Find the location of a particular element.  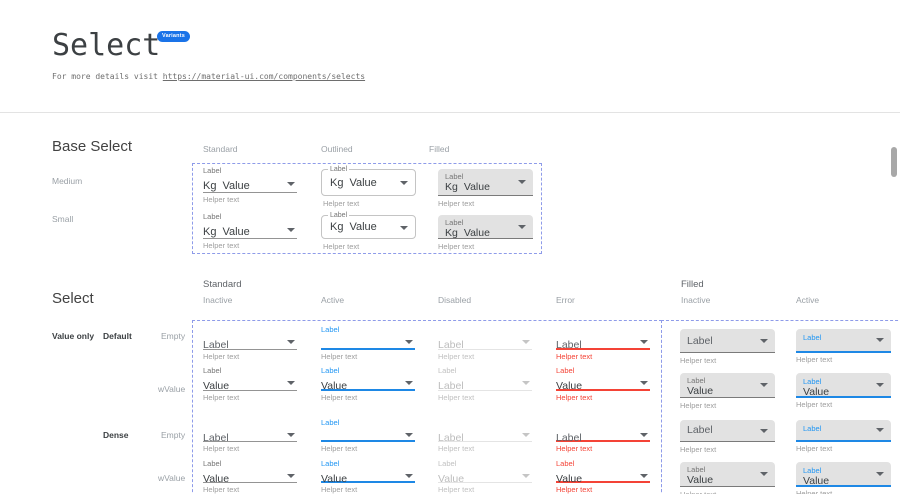

state-header-disabled: Disabled is located at coordinates (455, 300).